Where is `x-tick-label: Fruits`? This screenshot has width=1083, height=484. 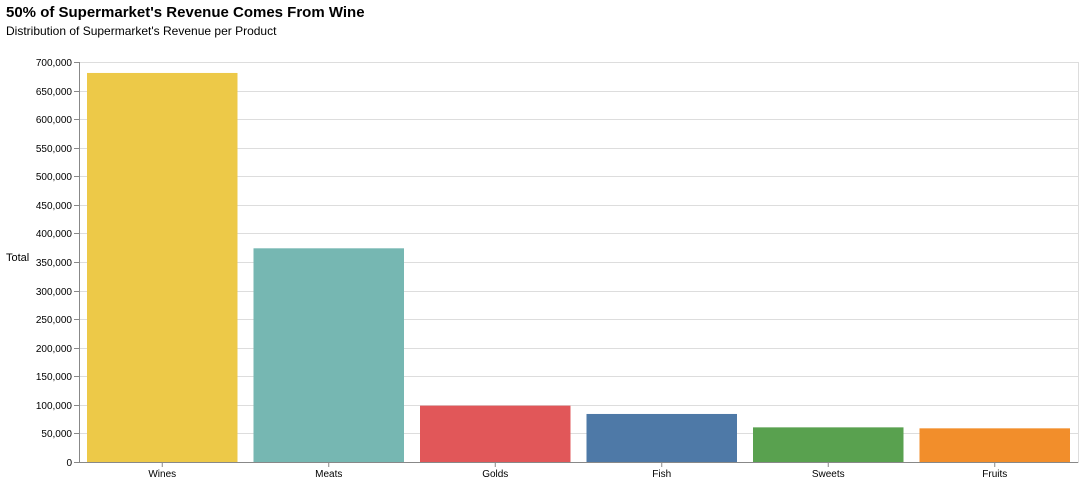 x-tick-label: Fruits is located at coordinates (994, 474).